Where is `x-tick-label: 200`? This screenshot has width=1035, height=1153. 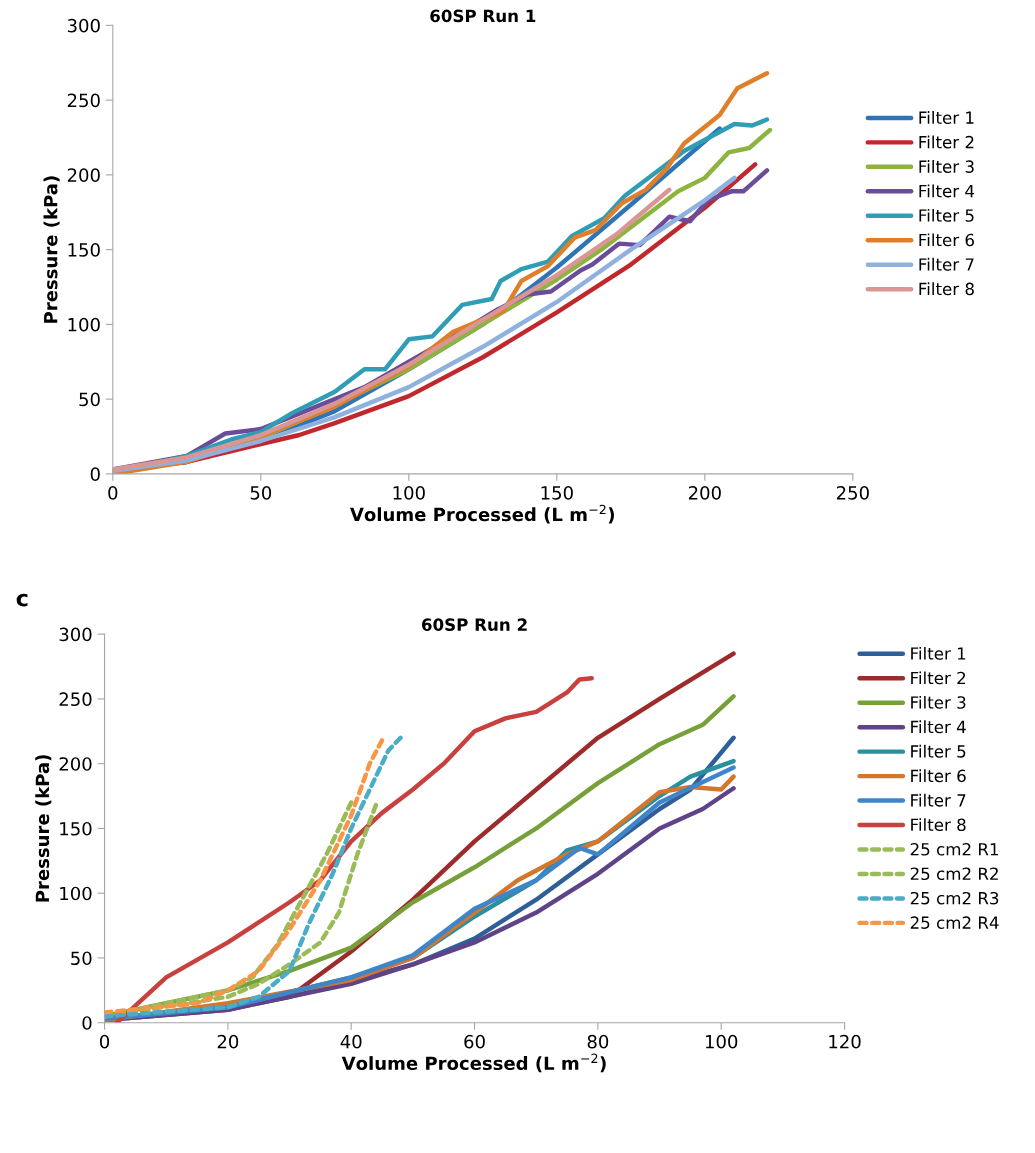 x-tick-label: 200 is located at coordinates (704, 493).